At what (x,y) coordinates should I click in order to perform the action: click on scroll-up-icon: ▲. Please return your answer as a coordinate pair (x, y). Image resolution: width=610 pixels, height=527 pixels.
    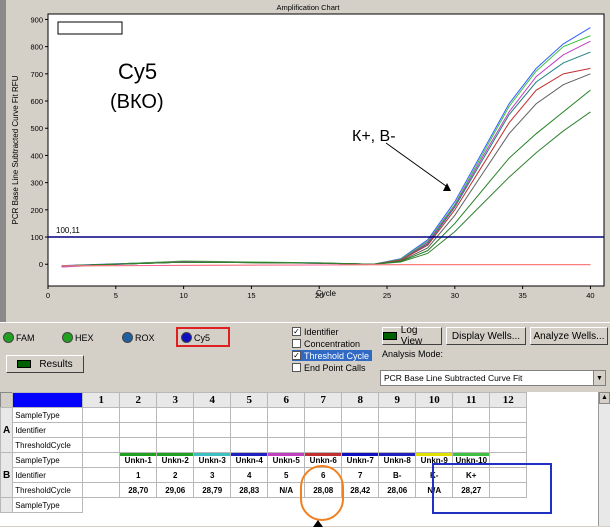
    Looking at the image, I should click on (604, 398).